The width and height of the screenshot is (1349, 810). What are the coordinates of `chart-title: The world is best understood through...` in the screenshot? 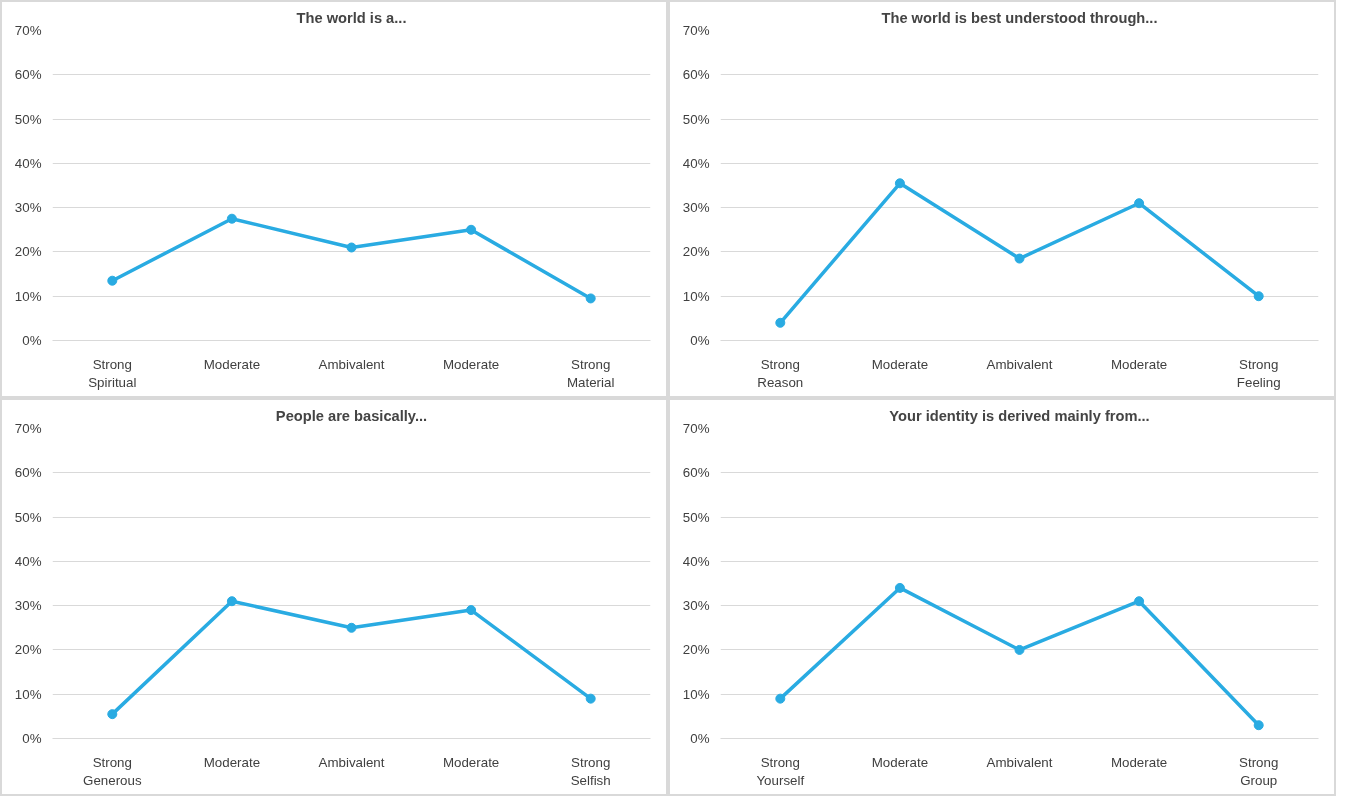 It's located at (1019, 17).